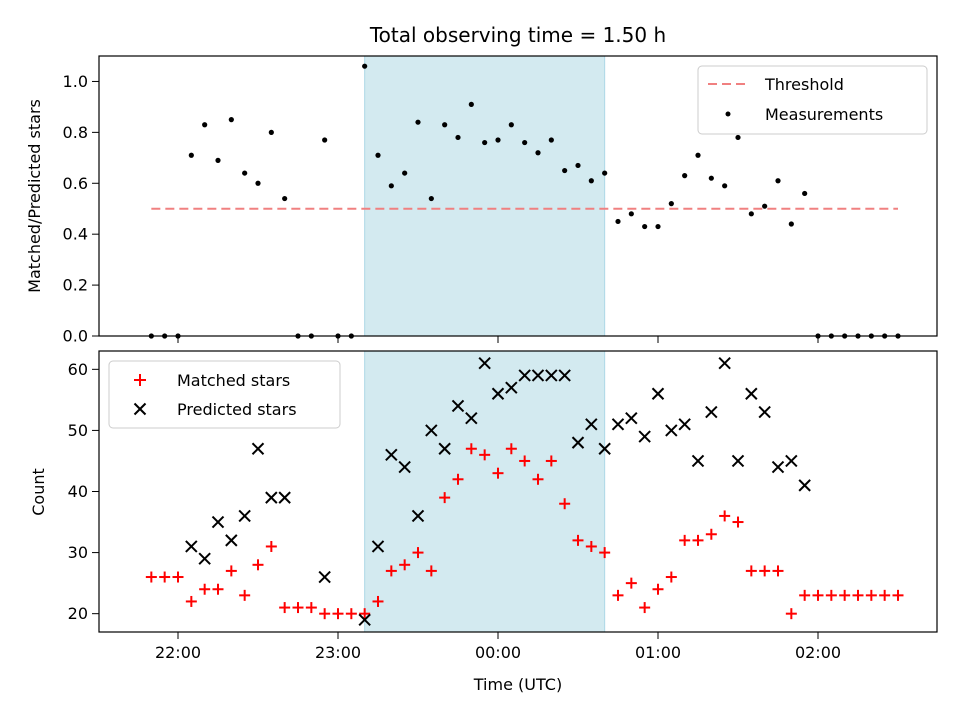 The width and height of the screenshot is (960, 720). Describe the element at coordinates (517, 35) in the screenshot. I see `chart-title: Total observing time = 1.50 h` at that location.